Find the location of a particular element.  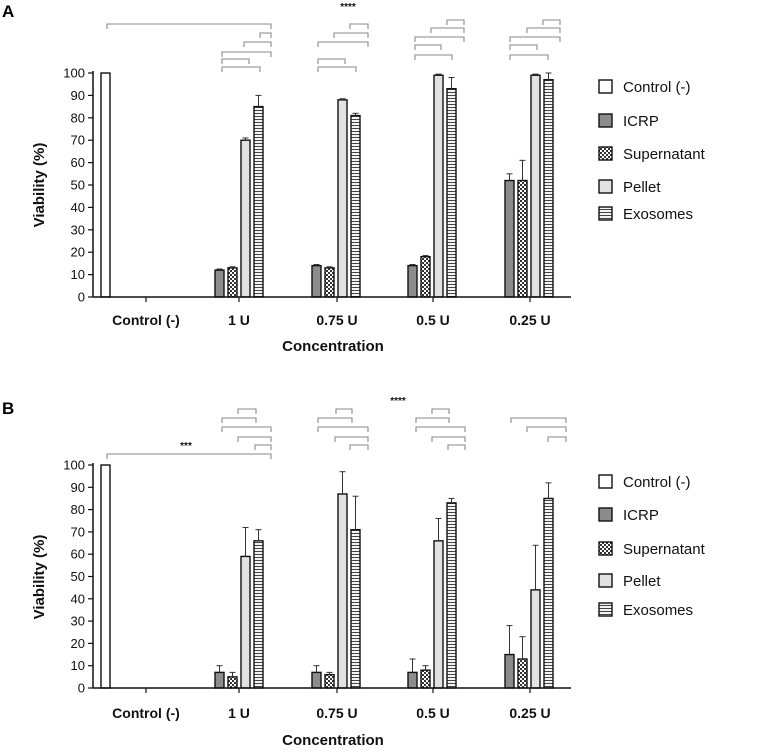

panel-a-y-ticks: 0 10 20 30 40 50 60 70 80 90 100 is located at coordinates (78, 185).